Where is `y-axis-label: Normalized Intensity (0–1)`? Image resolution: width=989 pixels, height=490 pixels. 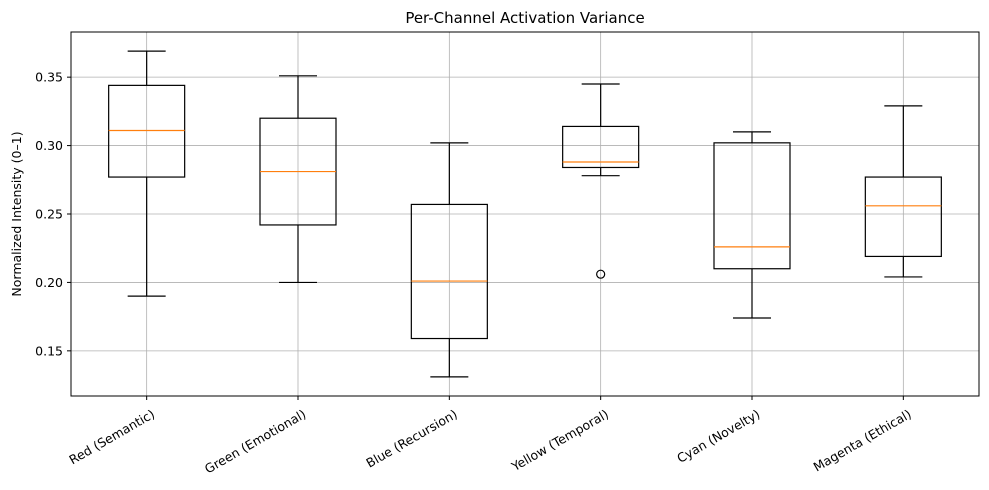
y-axis-label: Normalized Intensity (0–1) is located at coordinates (16, 213).